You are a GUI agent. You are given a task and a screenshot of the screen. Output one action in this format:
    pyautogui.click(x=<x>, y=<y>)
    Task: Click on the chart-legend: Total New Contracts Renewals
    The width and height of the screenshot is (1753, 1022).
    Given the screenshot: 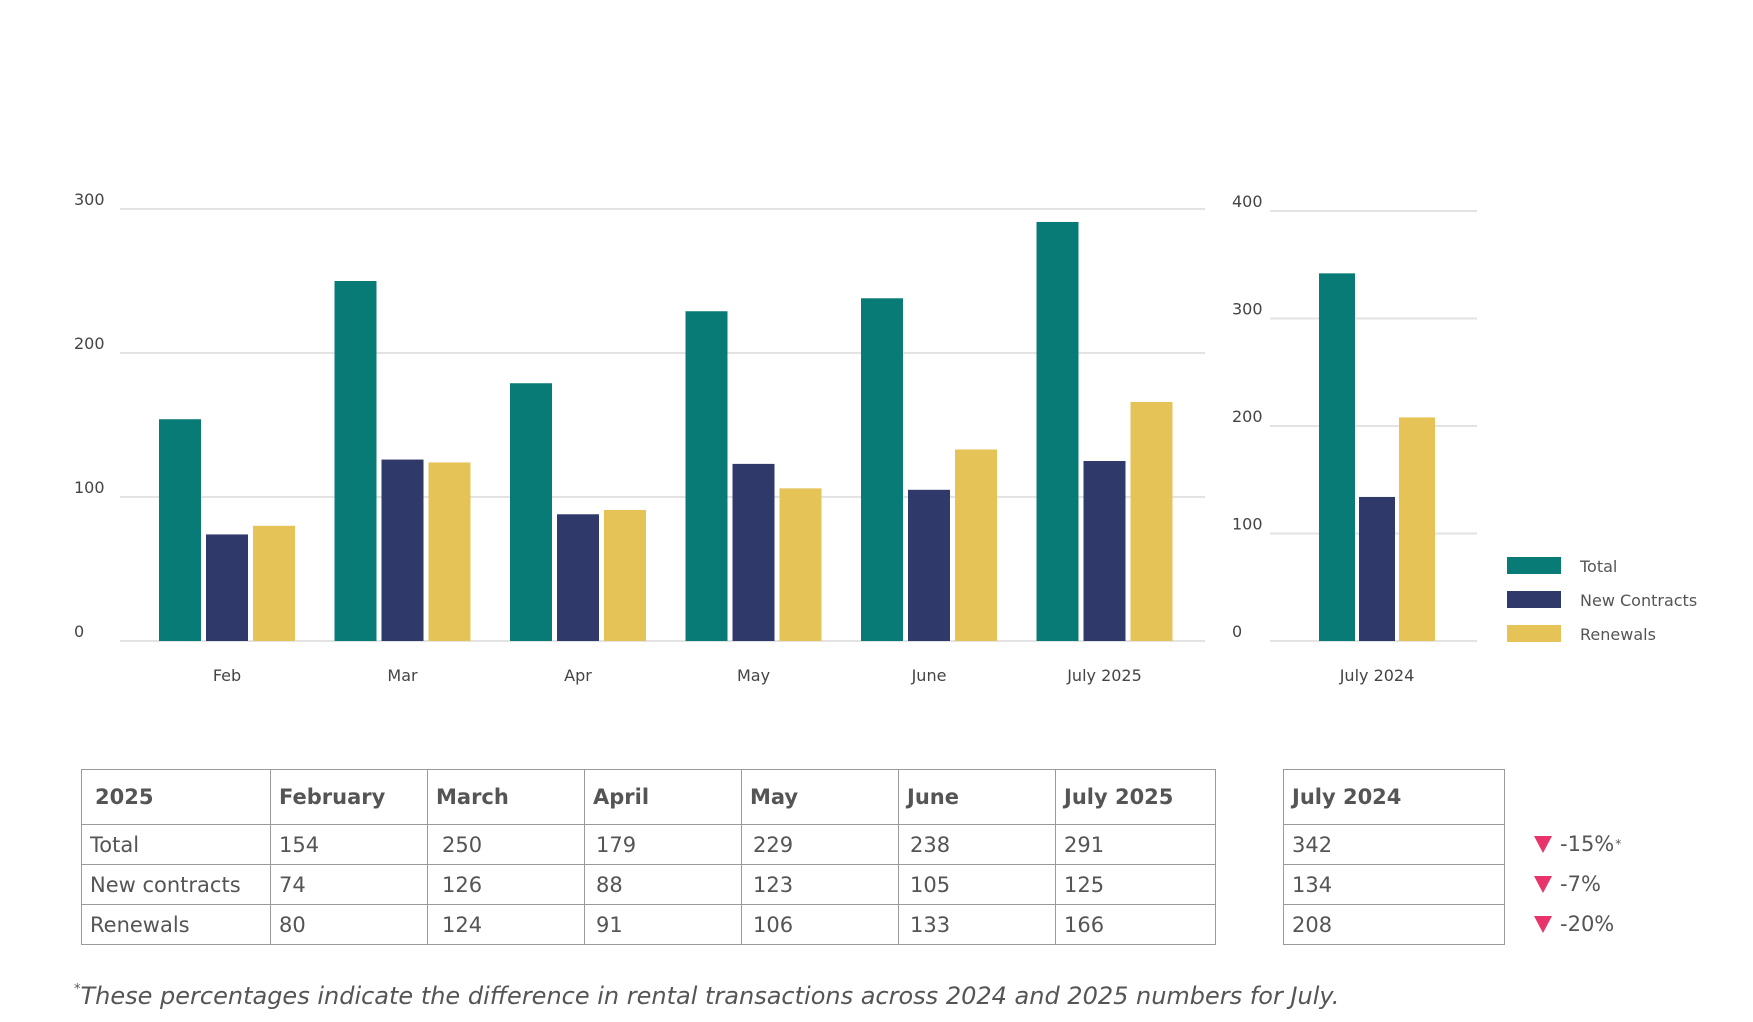 What is the action you would take?
    pyautogui.click(x=1602, y=600)
    